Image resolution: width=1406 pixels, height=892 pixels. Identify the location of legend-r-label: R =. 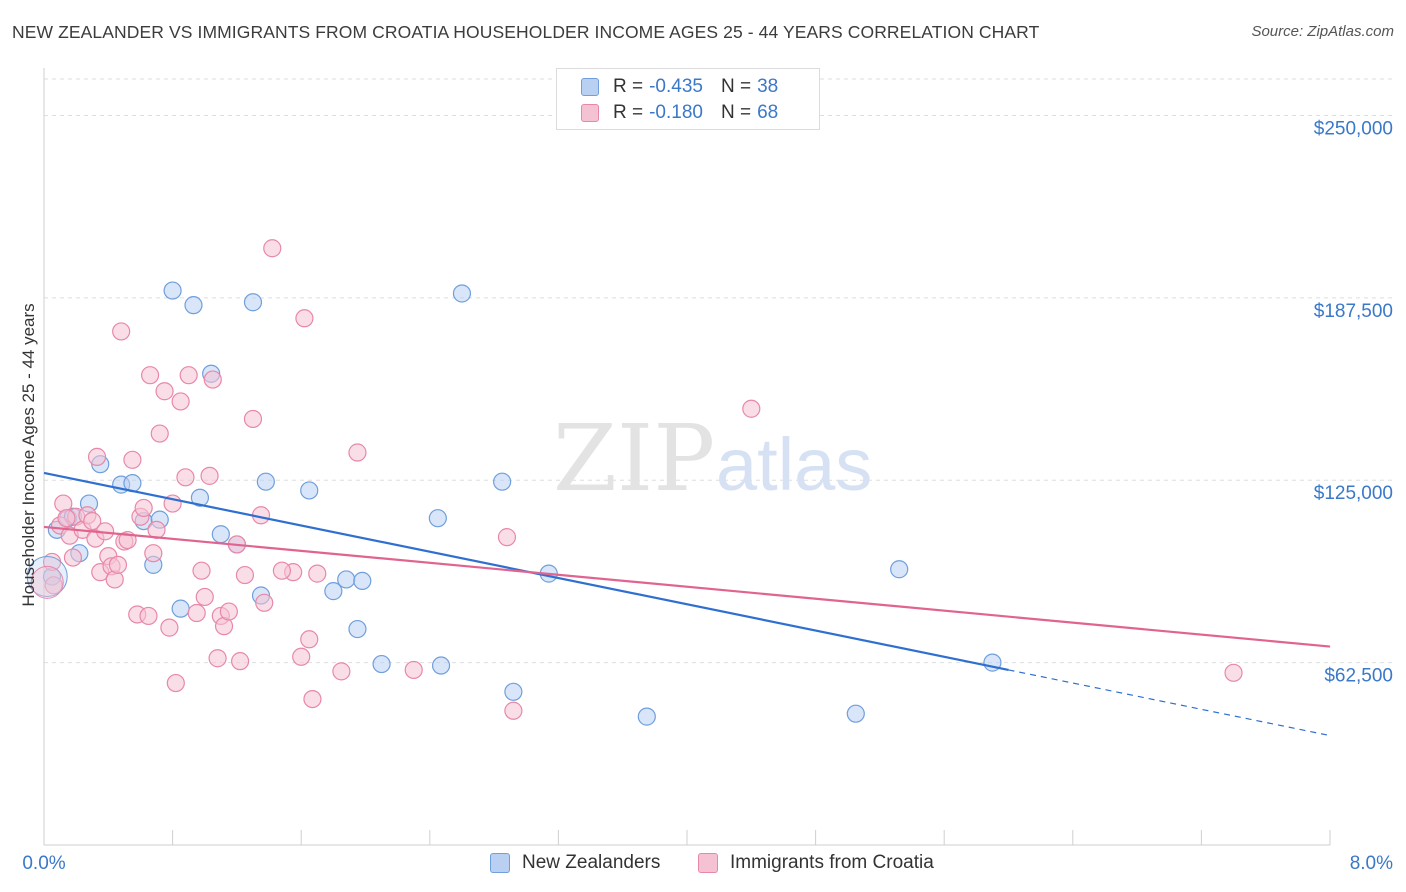
(628, 86).